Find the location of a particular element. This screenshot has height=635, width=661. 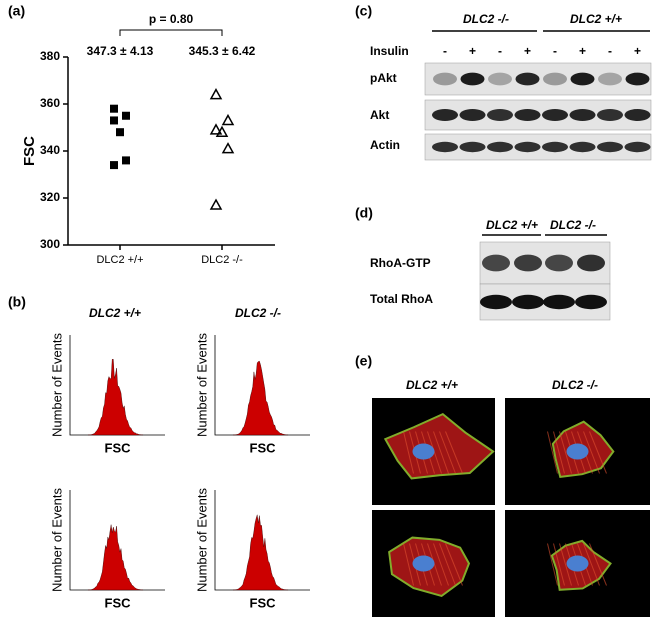

row-label: pAkt is located at coordinates (383, 78).